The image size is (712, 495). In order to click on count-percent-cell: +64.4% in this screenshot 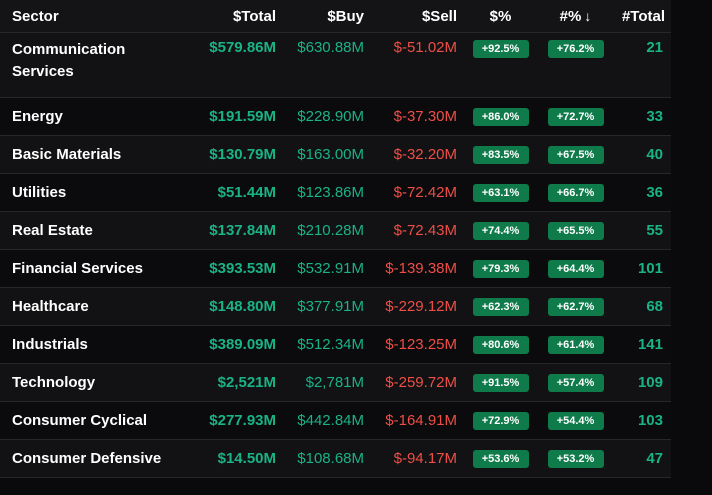, I will do `click(575, 268)`.